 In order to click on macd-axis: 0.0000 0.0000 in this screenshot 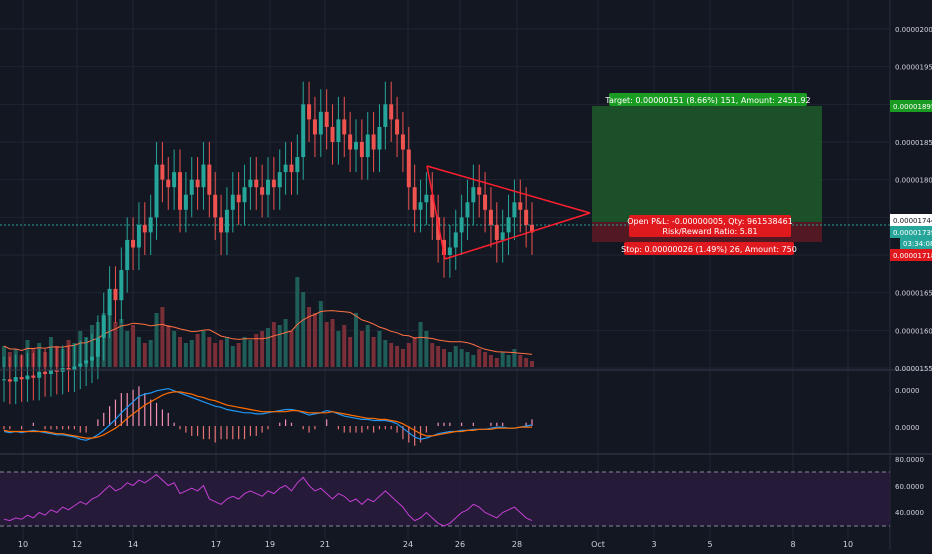, I will do `click(907, 409)`.